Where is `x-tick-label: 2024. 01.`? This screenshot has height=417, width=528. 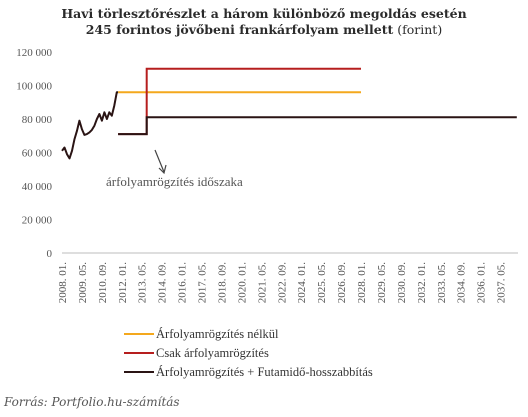
x-tick-label: 2024. 01. is located at coordinates (302, 283).